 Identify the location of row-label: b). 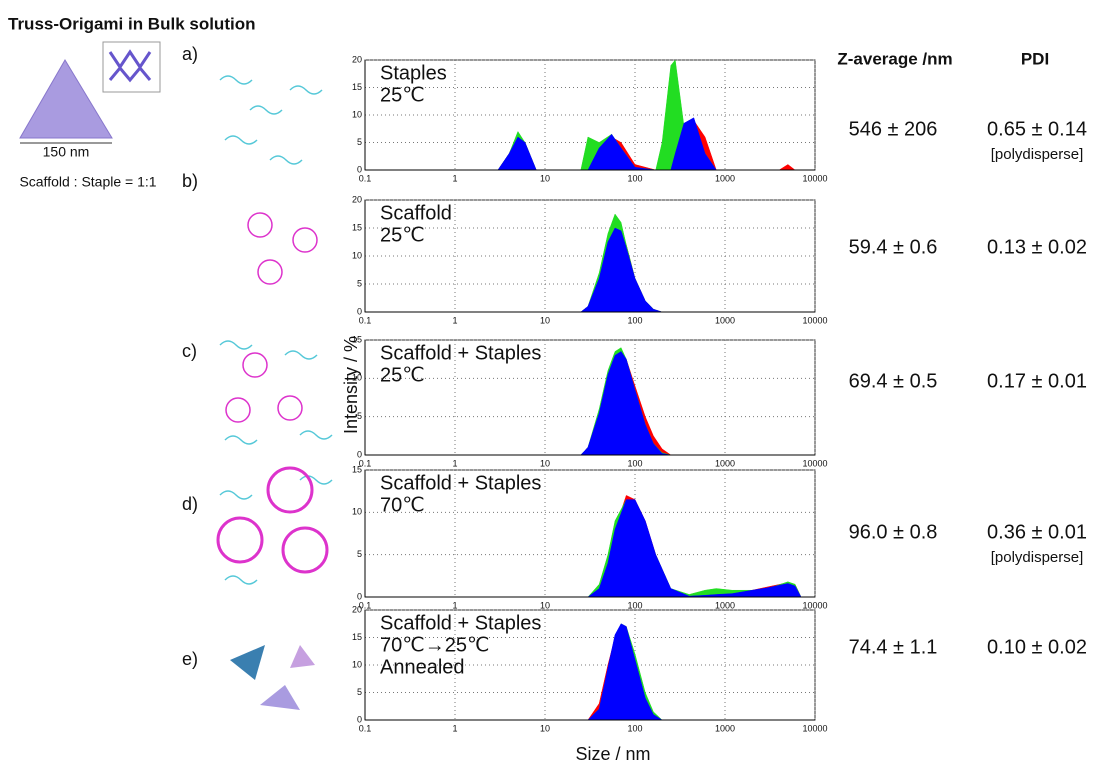
(190, 181).